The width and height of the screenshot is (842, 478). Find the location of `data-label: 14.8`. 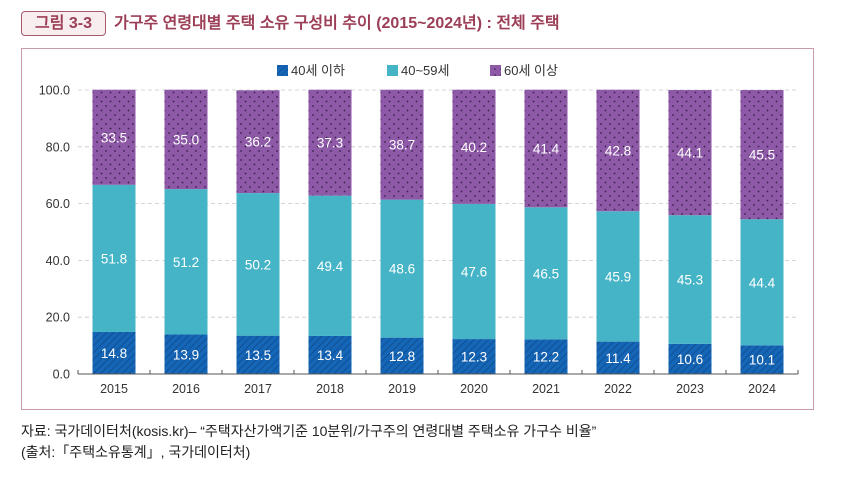

data-label: 14.8 is located at coordinates (114, 353).